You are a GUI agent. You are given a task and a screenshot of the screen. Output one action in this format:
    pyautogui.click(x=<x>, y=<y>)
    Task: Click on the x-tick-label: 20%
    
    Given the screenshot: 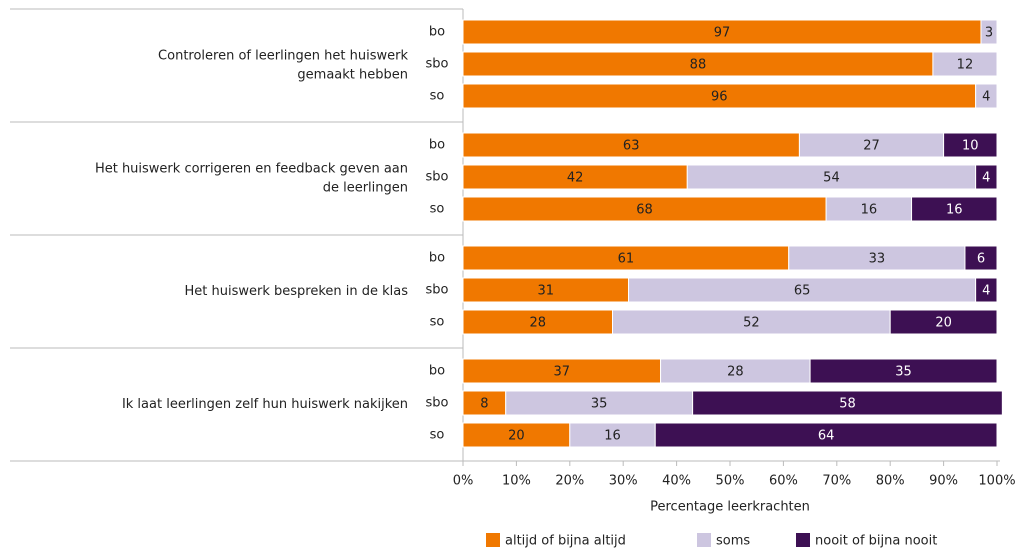 What is the action you would take?
    pyautogui.click(x=569, y=481)
    